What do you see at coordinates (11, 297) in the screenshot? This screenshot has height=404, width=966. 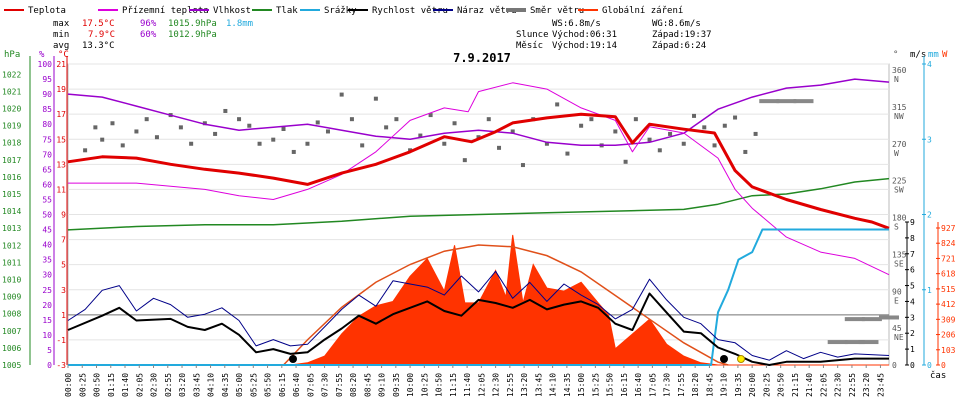 I see `y-tick-label-pressure: 1009` at bounding box center [11, 297].